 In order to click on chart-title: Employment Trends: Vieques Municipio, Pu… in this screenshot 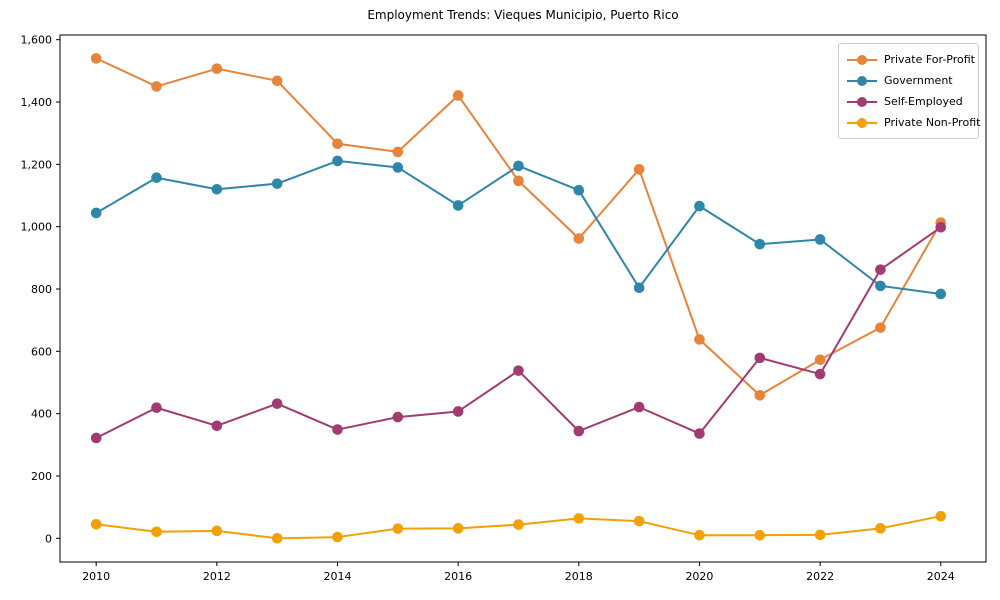, I will do `click(523, 15)`.